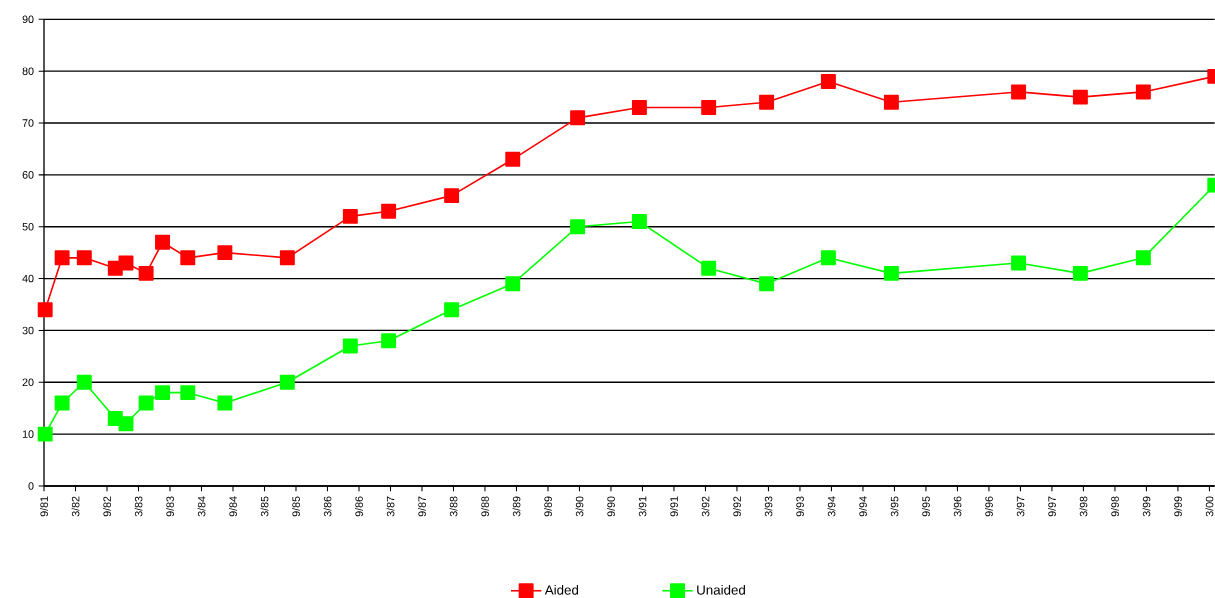  I want to click on x-tick-label: 3/83, so click(138, 506).